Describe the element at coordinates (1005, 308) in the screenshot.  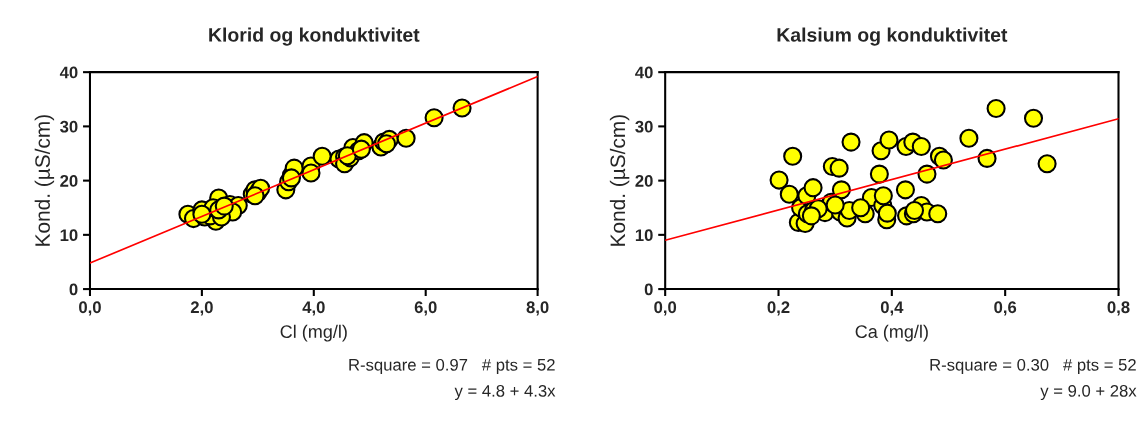
I see `x-tick-label: 0,6` at that location.